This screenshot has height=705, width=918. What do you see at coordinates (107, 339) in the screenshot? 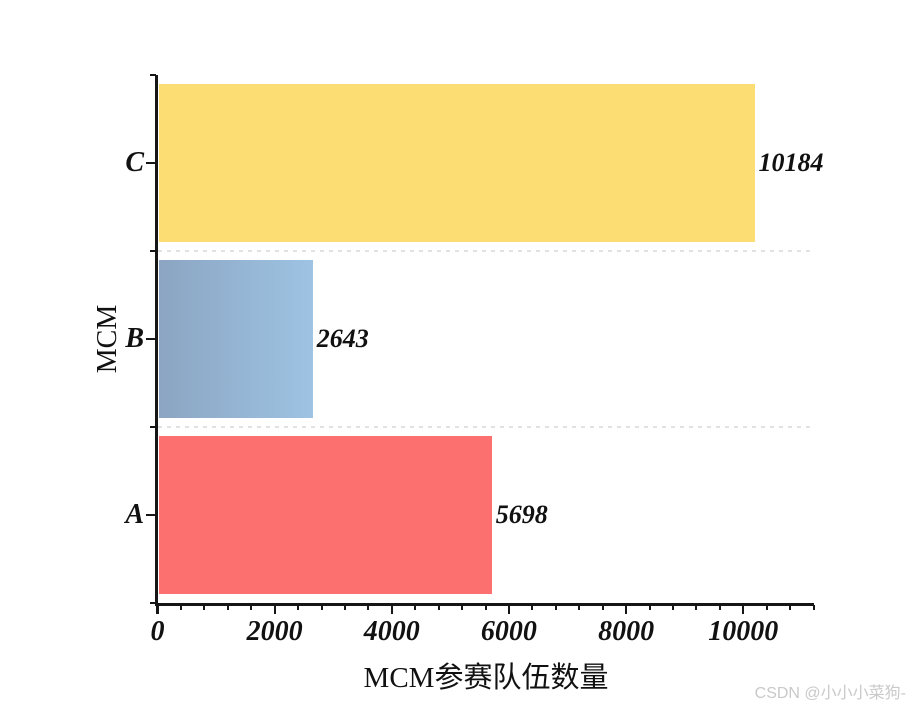
I see `y-axis-title: MCM` at bounding box center [107, 339].